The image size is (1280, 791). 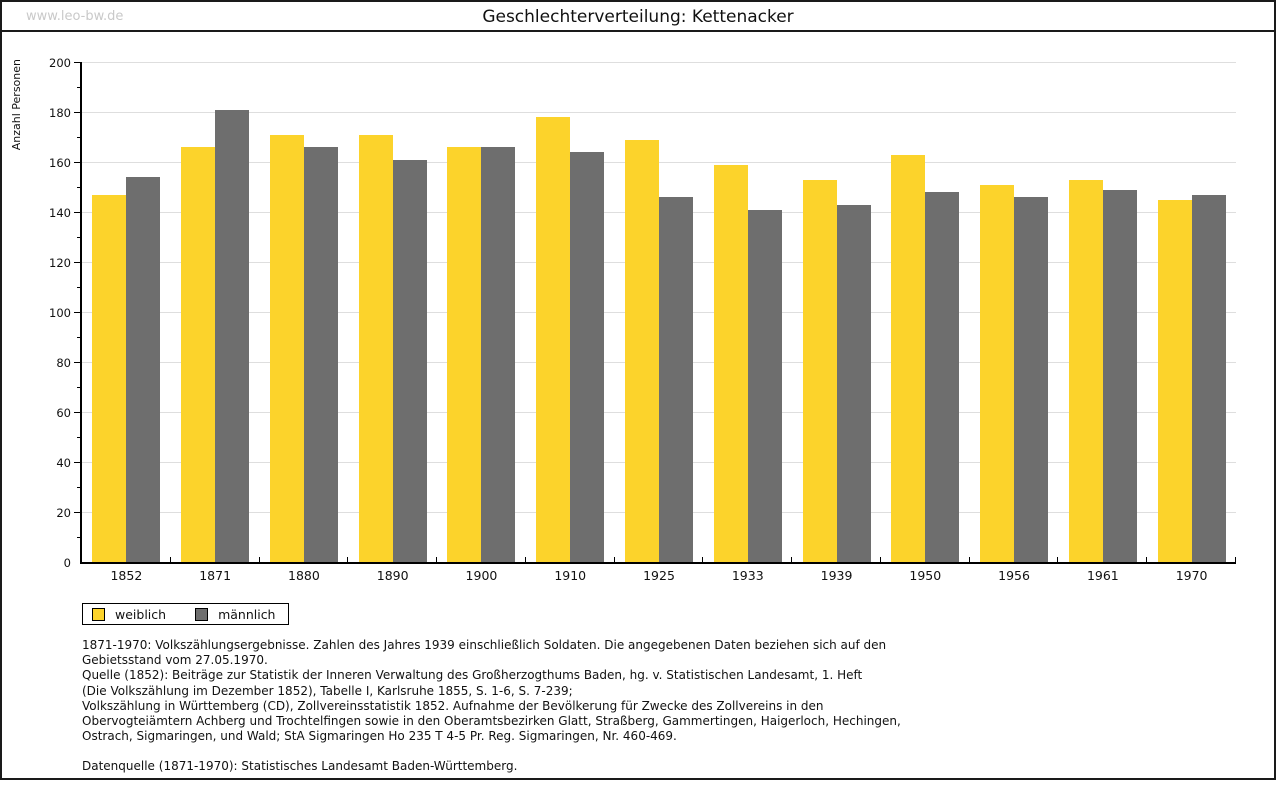 What do you see at coordinates (819, 370) in the screenshot?
I see `bar-weiblich-1939` at bounding box center [819, 370].